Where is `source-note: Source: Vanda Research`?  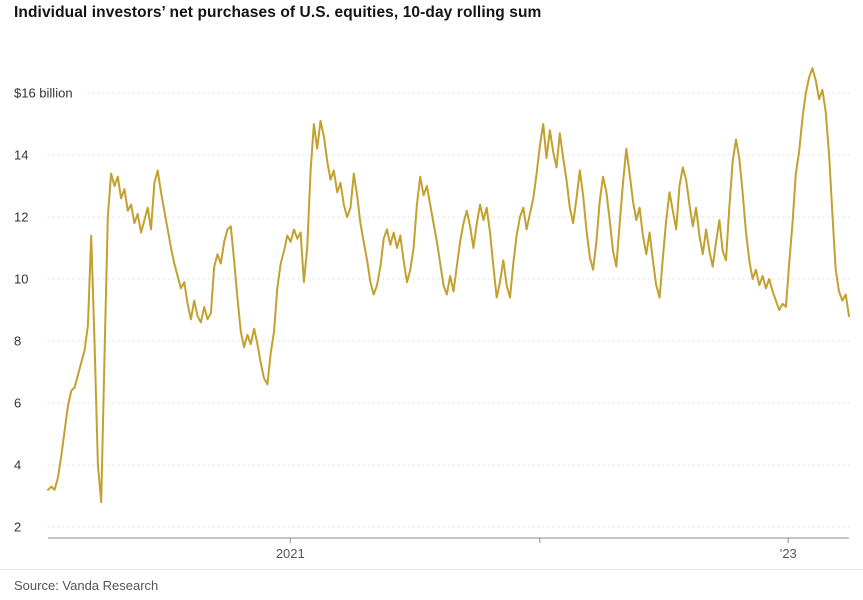 source-note: Source: Vanda Research is located at coordinates (86, 585).